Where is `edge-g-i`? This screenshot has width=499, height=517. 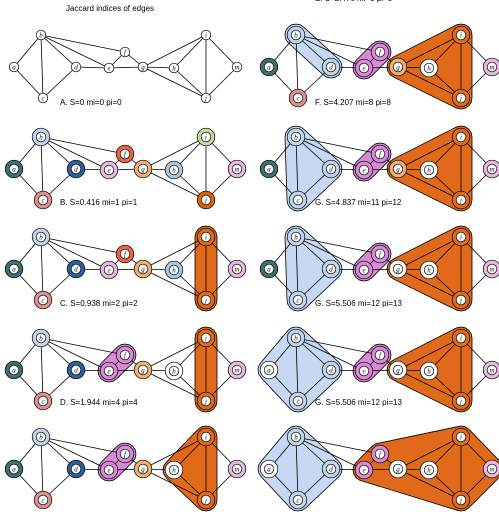
edge-g-i is located at coordinates (429, 253).